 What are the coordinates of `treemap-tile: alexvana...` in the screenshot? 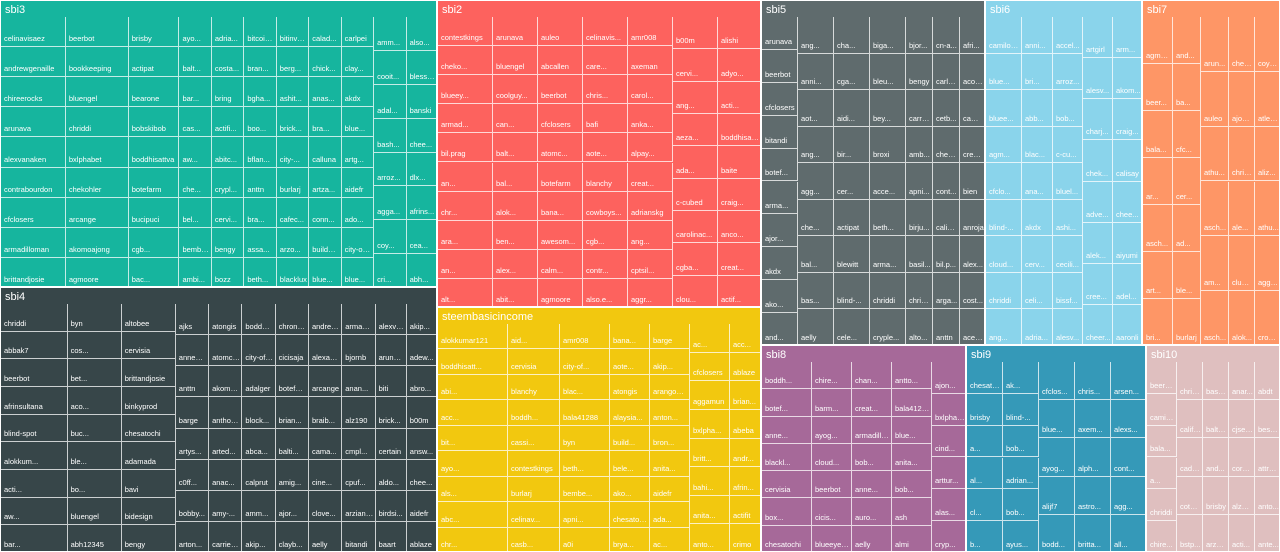 It's located at (391, 320).